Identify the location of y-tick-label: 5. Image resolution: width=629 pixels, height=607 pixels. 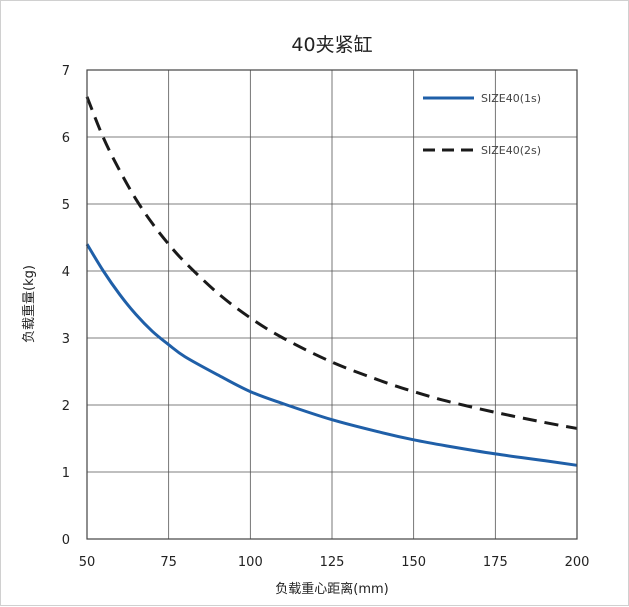
(66, 205).